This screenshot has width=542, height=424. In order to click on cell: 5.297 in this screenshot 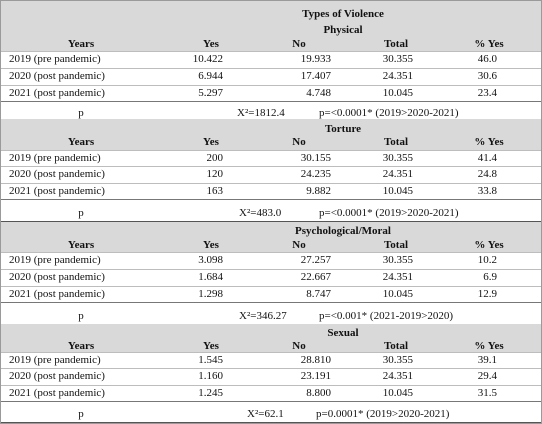, I will do `click(210, 93)`.